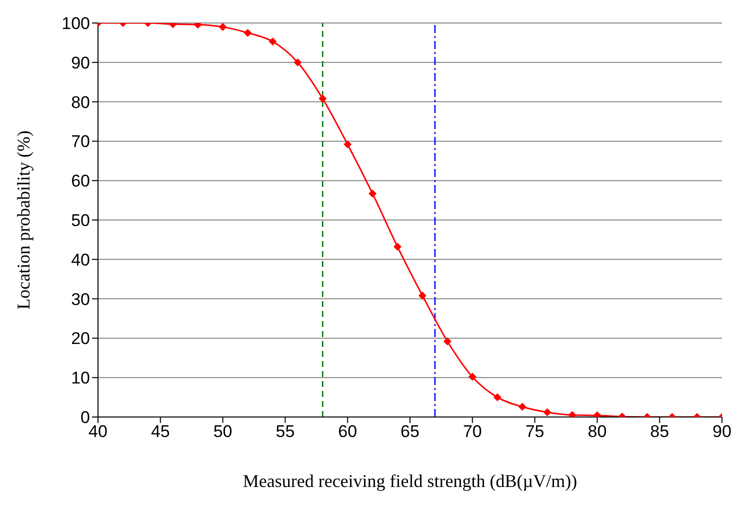  I want to click on x-tick-label: 75, so click(534, 432).